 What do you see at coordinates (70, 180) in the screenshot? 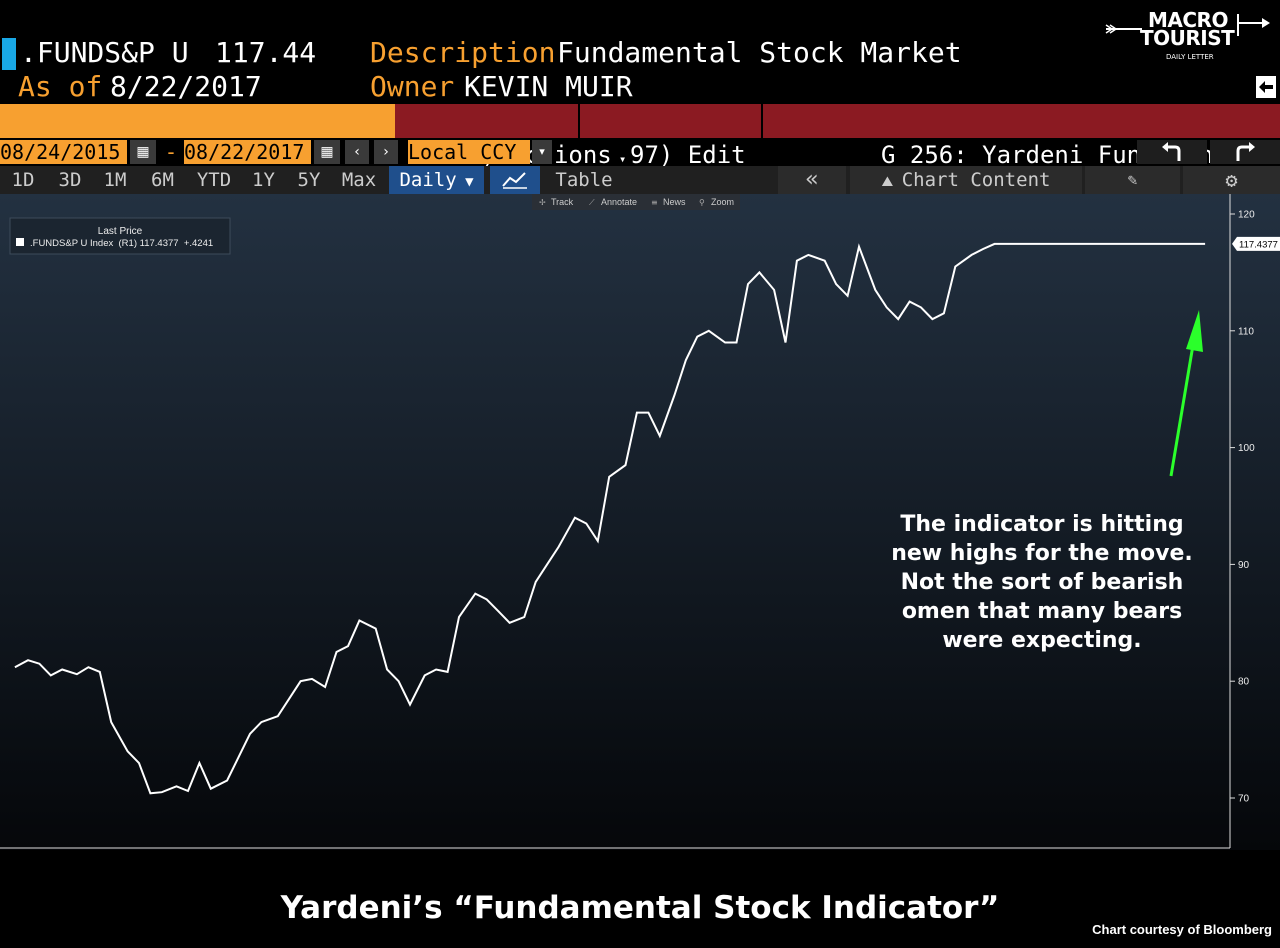
I see `range-tab-3d: 3D` at bounding box center [70, 180].